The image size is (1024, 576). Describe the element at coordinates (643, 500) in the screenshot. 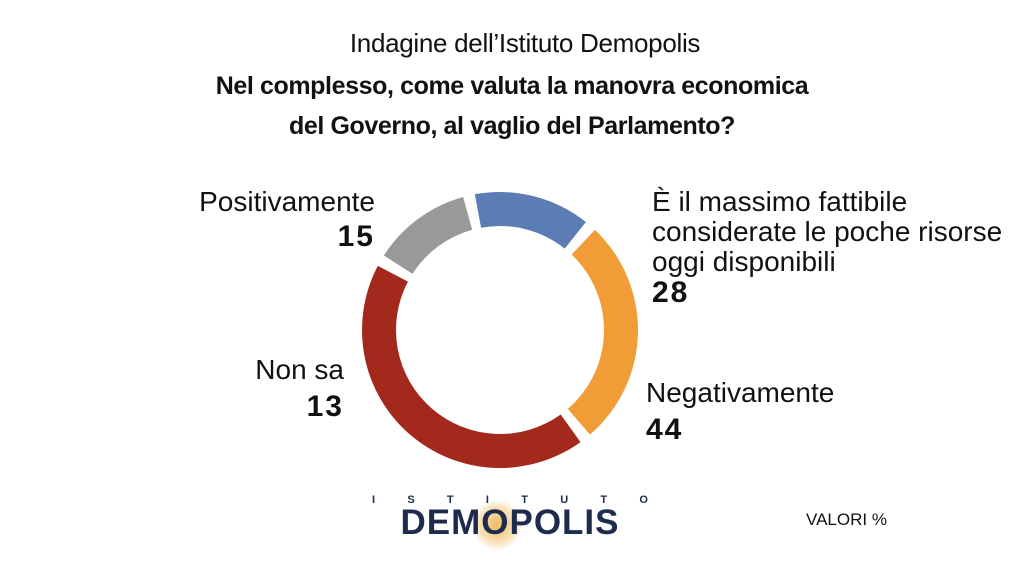

I see `logo-letter: O` at that location.